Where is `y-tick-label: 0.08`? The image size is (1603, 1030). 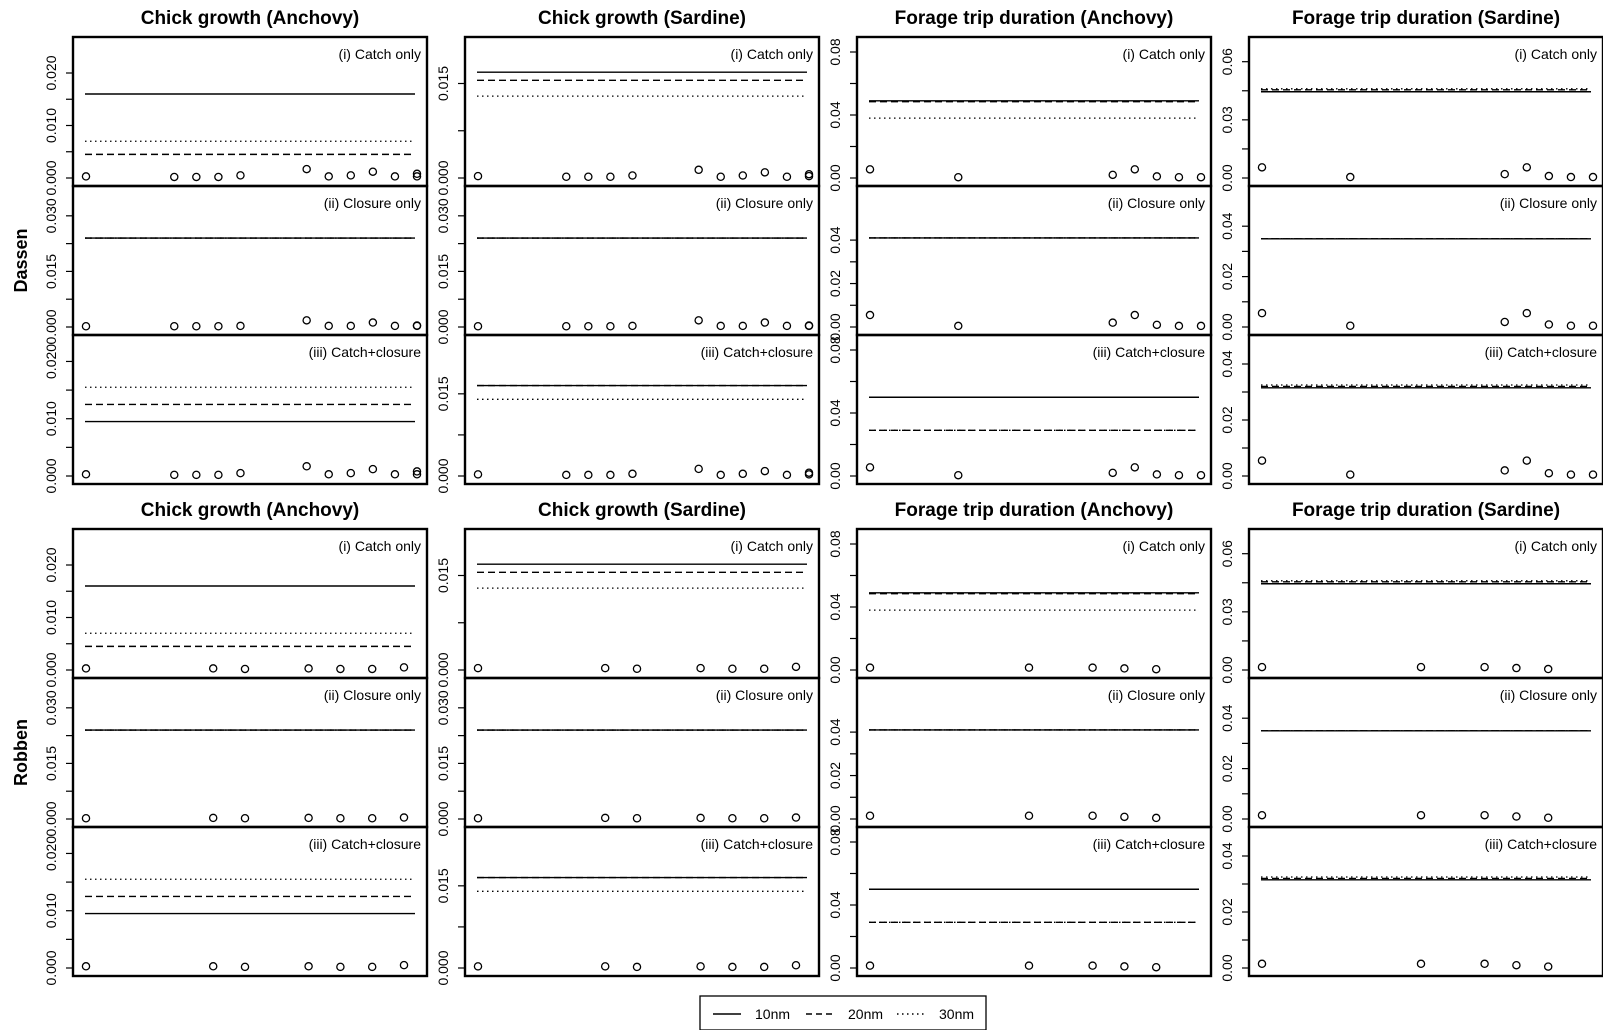
y-tick-label: 0.08 is located at coordinates (835, 841).